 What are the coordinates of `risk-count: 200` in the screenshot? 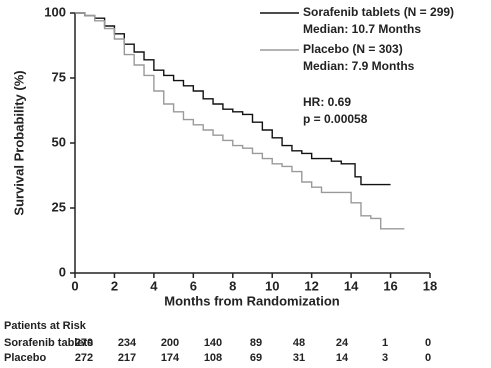 It's located at (170, 343).